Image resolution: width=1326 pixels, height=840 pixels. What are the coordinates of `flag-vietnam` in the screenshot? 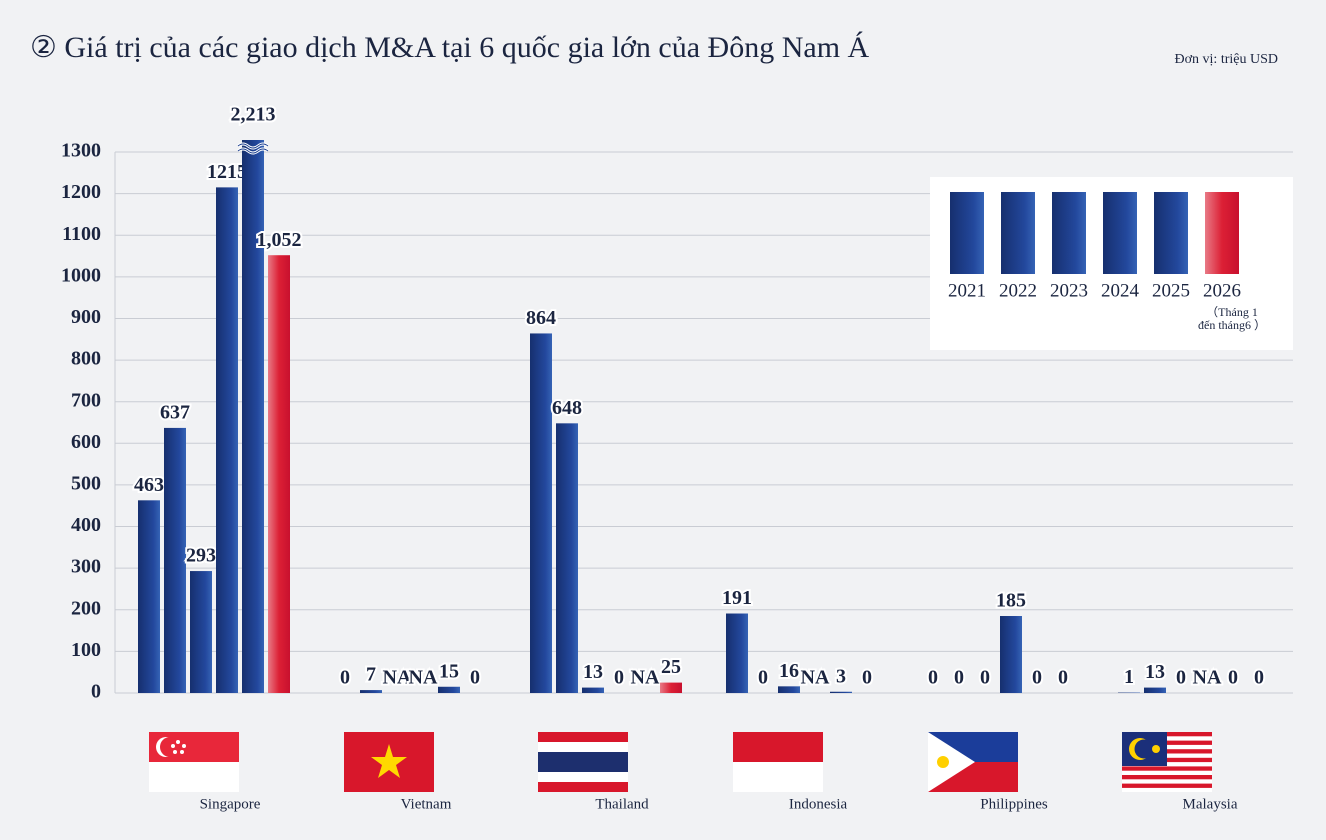 It's located at (389, 762).